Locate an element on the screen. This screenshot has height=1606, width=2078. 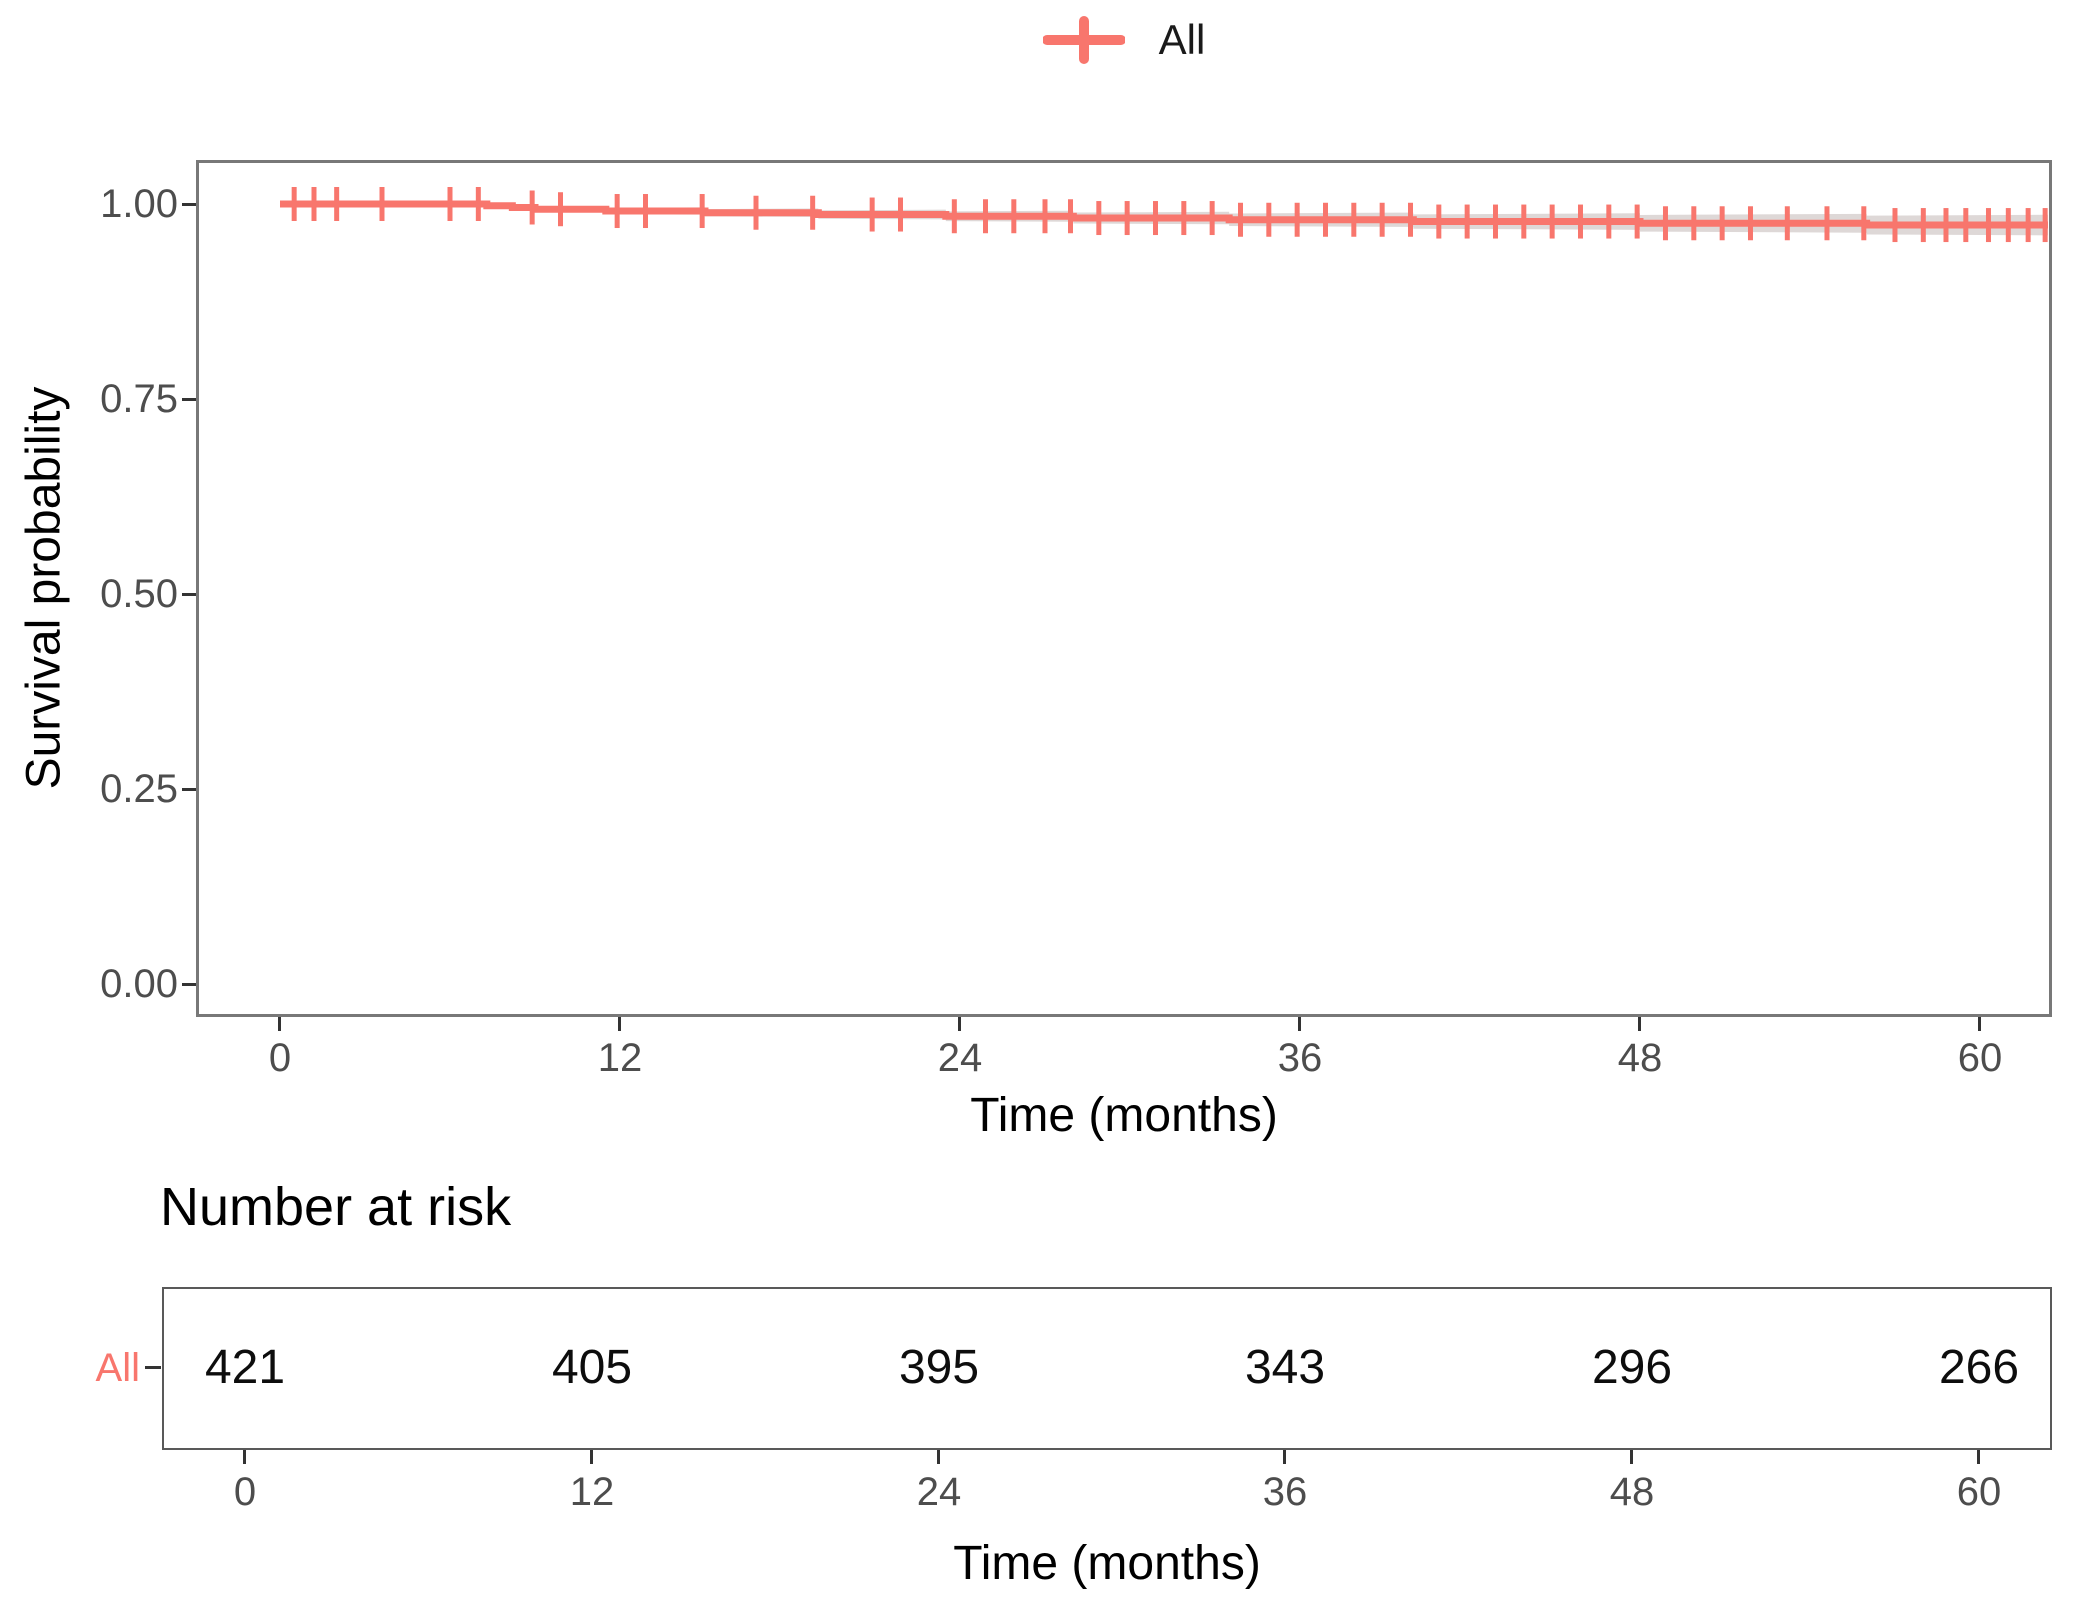
risk-count: 405 is located at coordinates (592, 1367).